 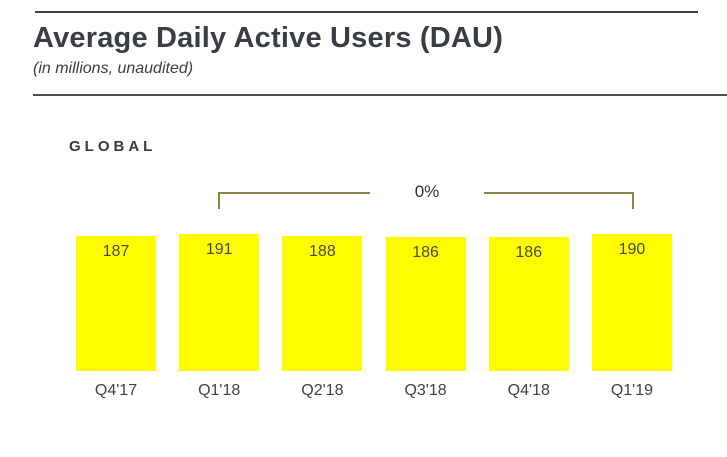 What do you see at coordinates (632, 390) in the screenshot?
I see `x-axis-label: Q1'19` at bounding box center [632, 390].